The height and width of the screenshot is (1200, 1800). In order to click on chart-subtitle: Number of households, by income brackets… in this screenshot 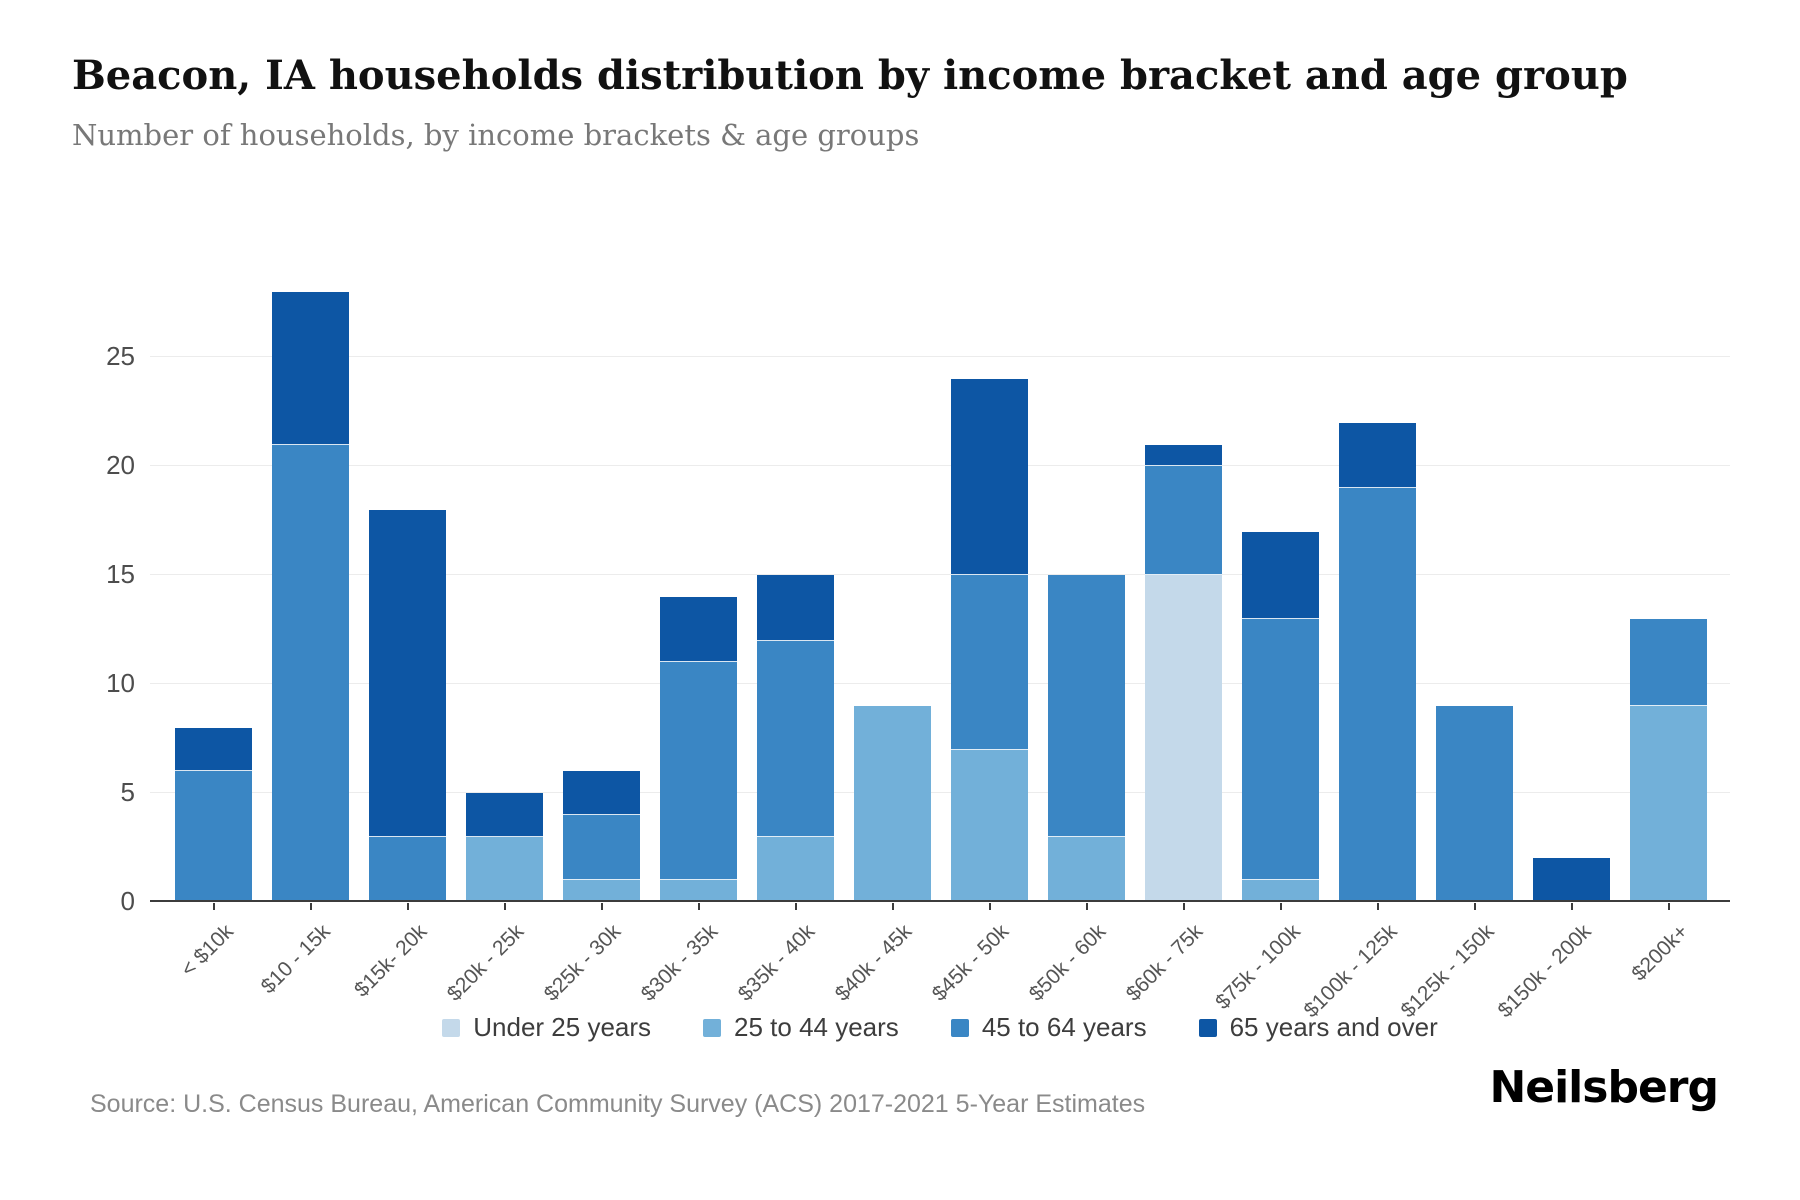, I will do `click(496, 135)`.